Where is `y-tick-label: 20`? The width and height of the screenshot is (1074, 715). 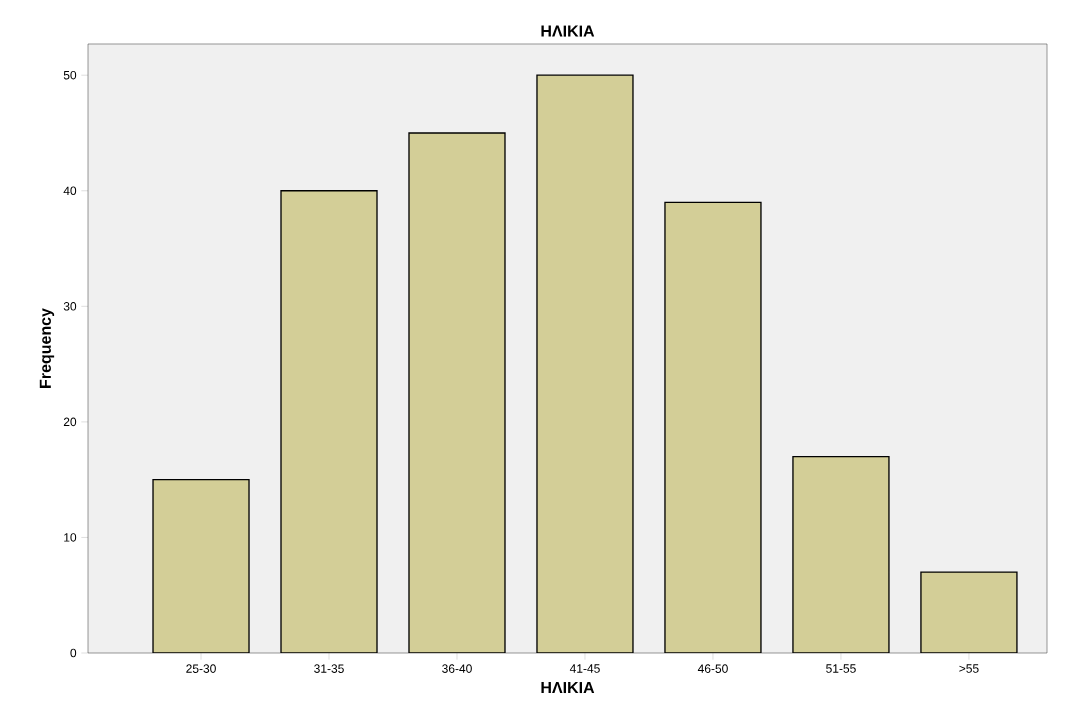 y-tick-label: 20 is located at coordinates (70, 422).